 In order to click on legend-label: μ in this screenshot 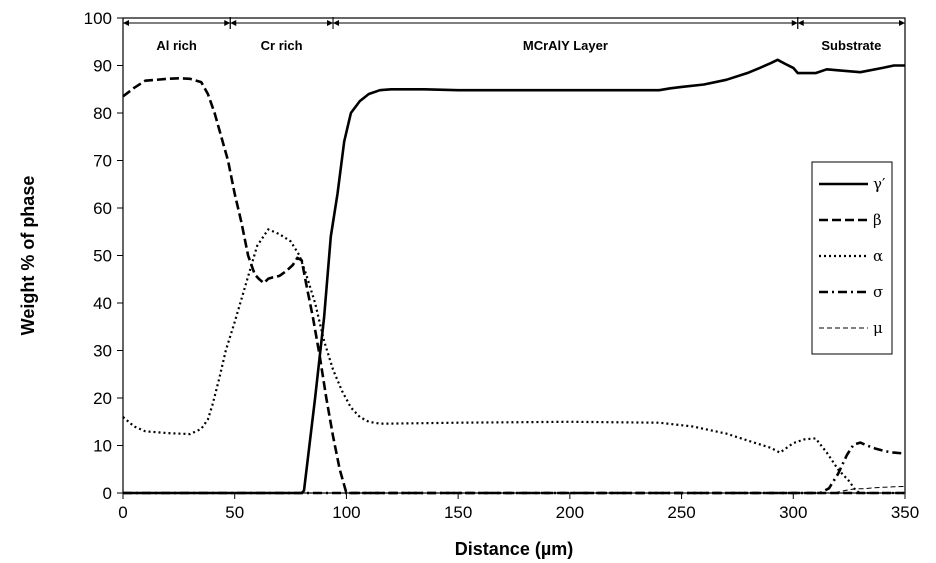, I will do `click(878, 328)`.